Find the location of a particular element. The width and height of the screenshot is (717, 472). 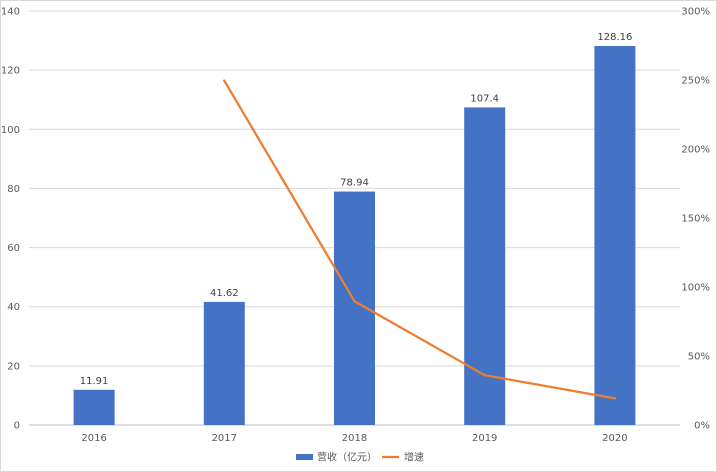

y-left-tick-label: 100 is located at coordinates (10, 130).